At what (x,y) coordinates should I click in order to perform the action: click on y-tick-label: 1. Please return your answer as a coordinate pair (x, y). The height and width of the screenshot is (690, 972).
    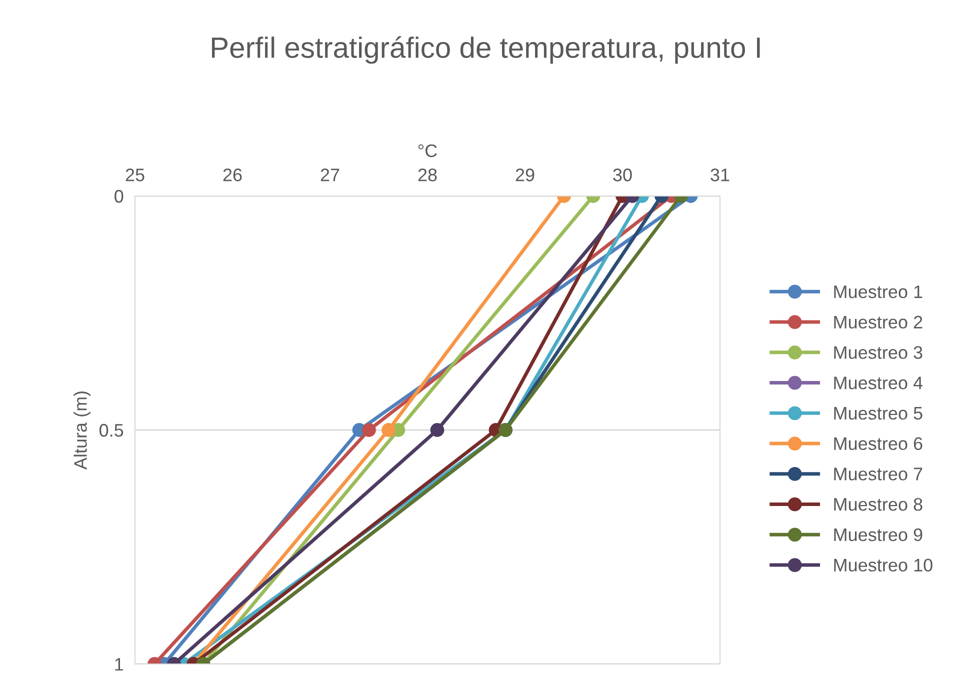
    Looking at the image, I should click on (119, 664).